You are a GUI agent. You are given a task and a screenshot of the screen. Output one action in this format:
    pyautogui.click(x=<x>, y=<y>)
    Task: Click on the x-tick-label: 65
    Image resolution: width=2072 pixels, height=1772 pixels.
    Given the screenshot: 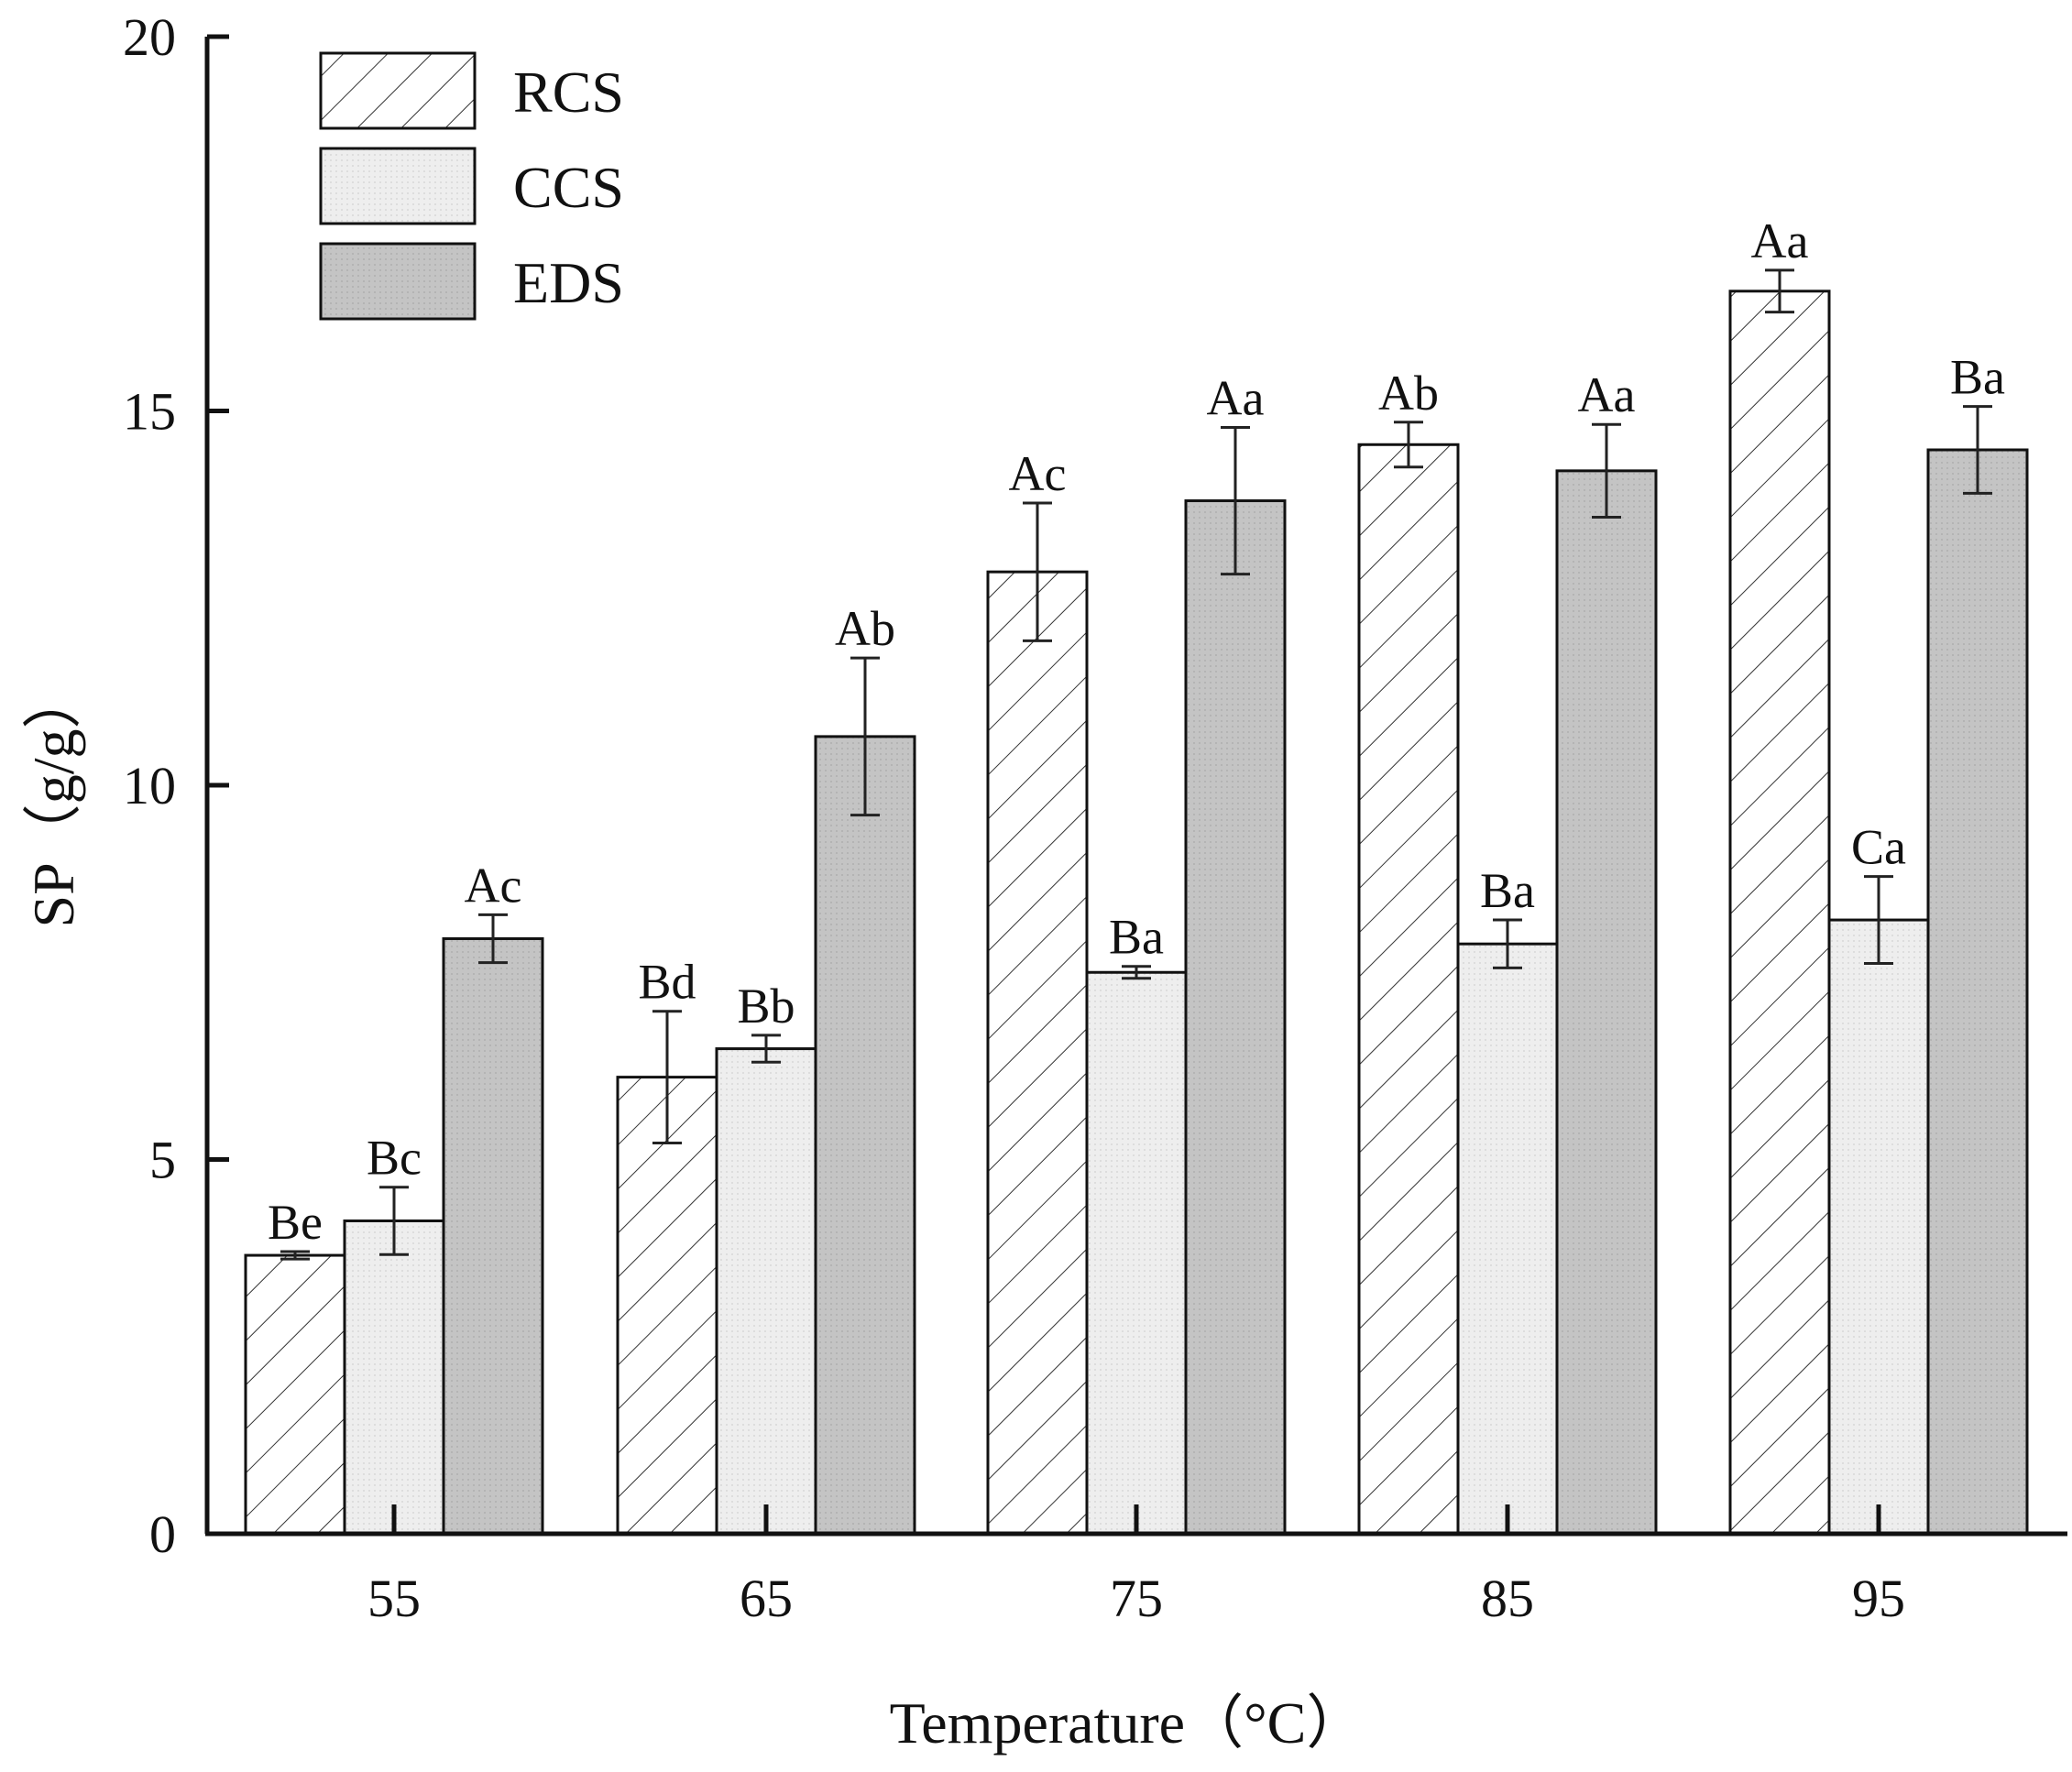 What is the action you would take?
    pyautogui.click(x=766, y=1598)
    